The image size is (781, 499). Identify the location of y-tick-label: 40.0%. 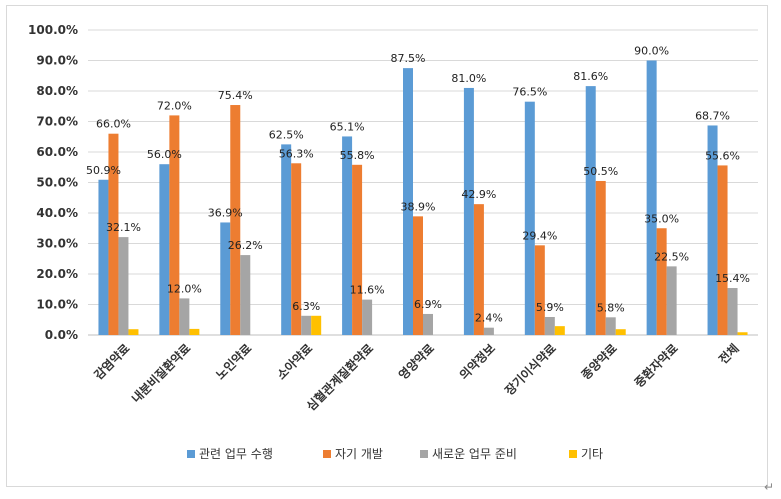
(57, 213).